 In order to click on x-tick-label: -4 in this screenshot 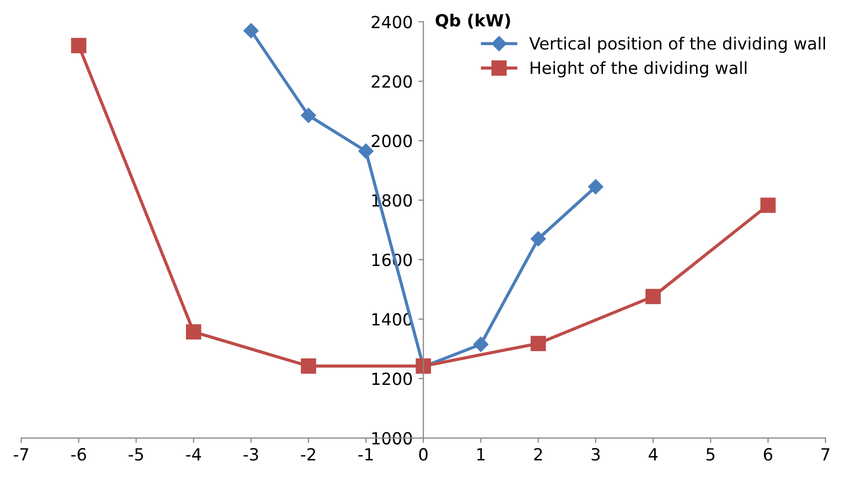, I will do `click(193, 454)`.